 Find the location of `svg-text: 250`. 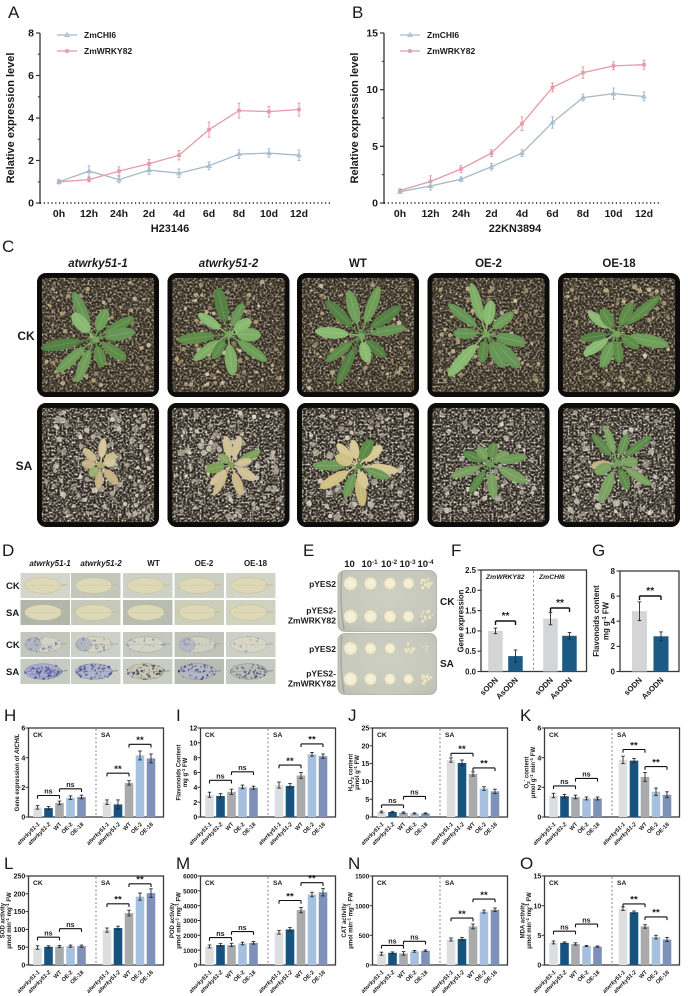

svg-text: 250 is located at coordinates (20, 877).